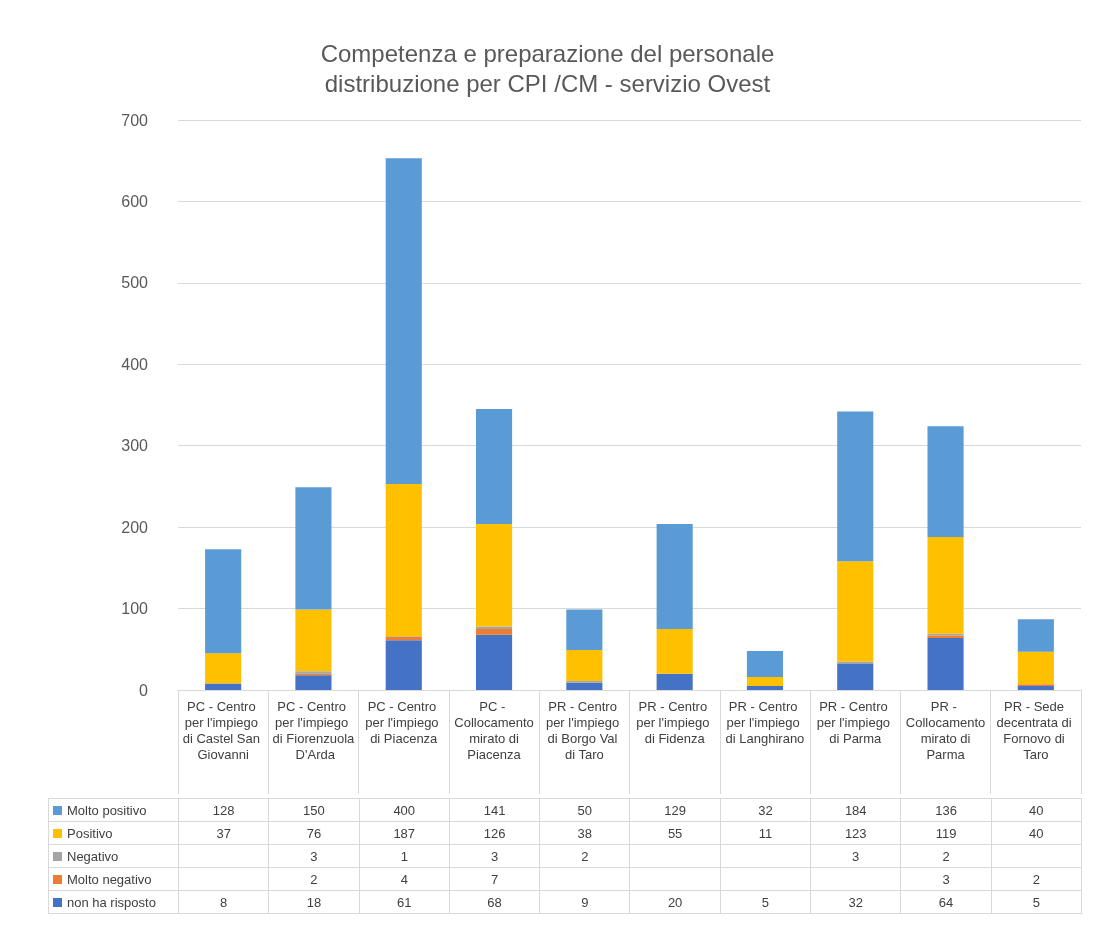 The height and width of the screenshot is (926, 1095). What do you see at coordinates (113, 833) in the screenshot?
I see `legend-label: Positivo` at bounding box center [113, 833].